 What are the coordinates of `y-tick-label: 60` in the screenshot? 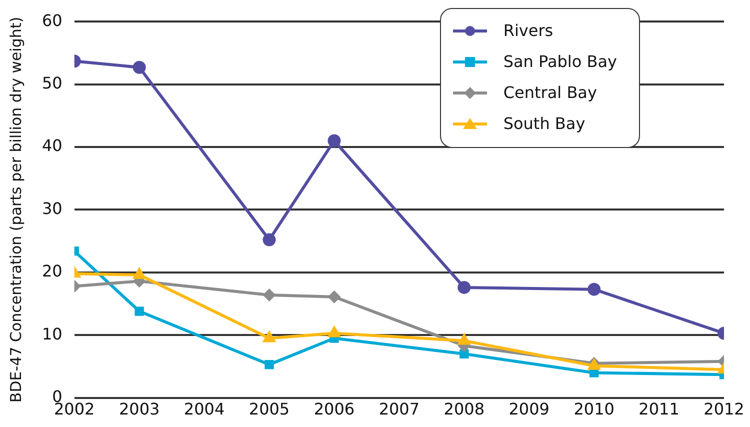 It's located at (52, 20).